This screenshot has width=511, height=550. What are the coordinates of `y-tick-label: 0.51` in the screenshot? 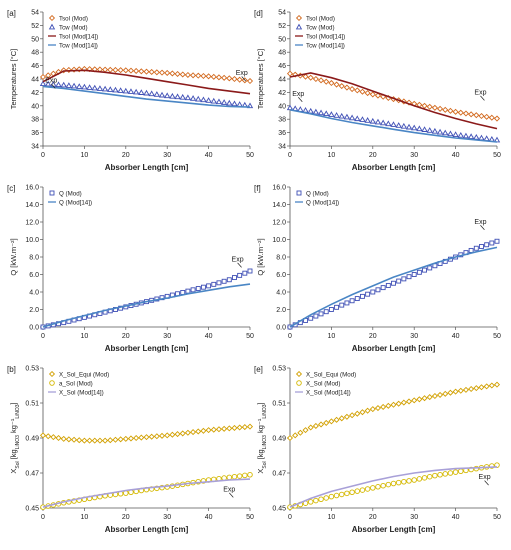 It's located at (32, 404).